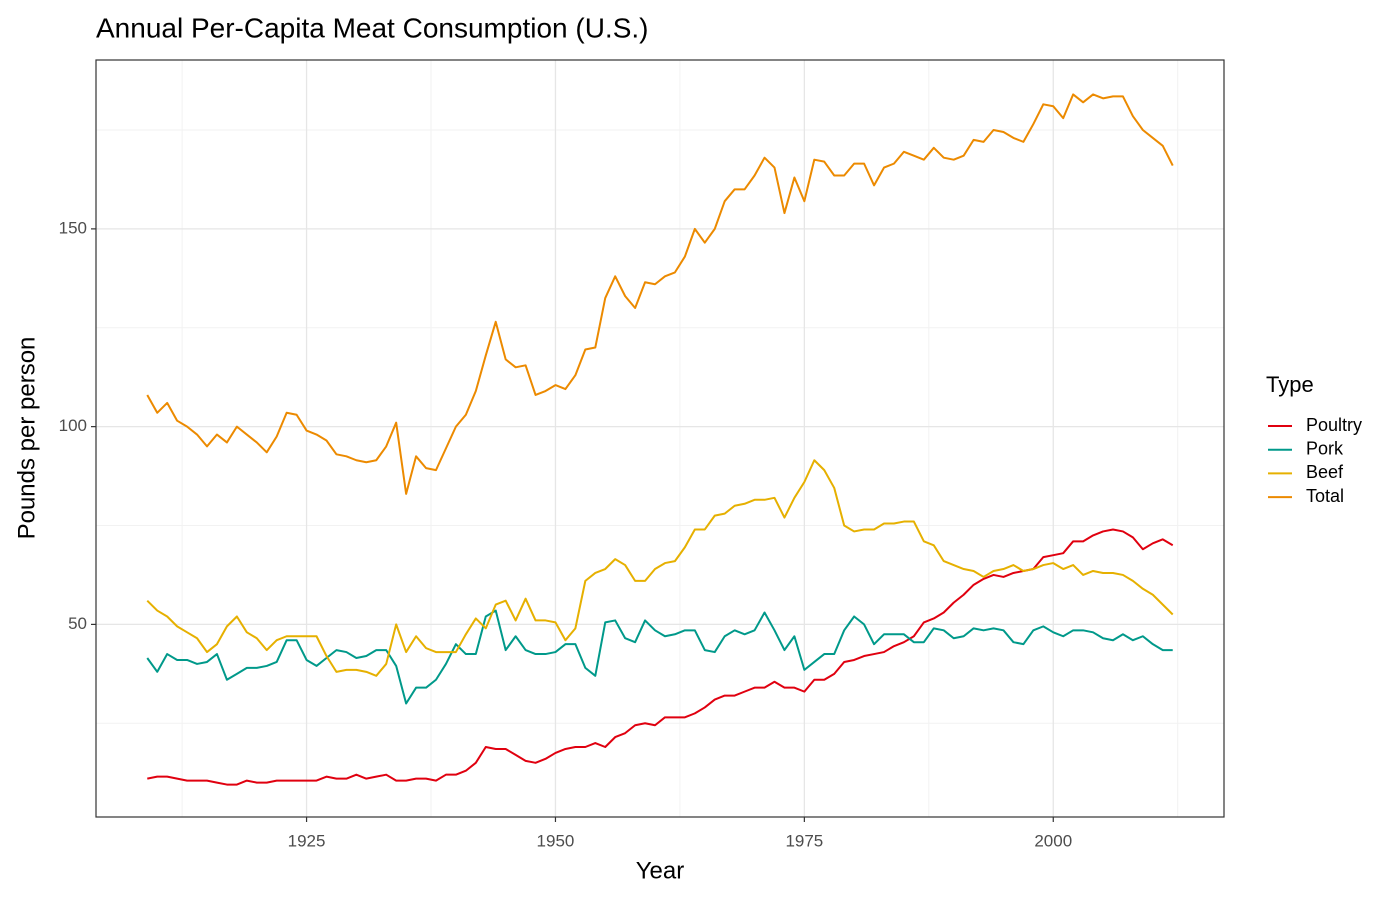 The height and width of the screenshot is (905, 1400). Describe the element at coordinates (73, 227) in the screenshot. I see `y-tick-label: 150` at that location.